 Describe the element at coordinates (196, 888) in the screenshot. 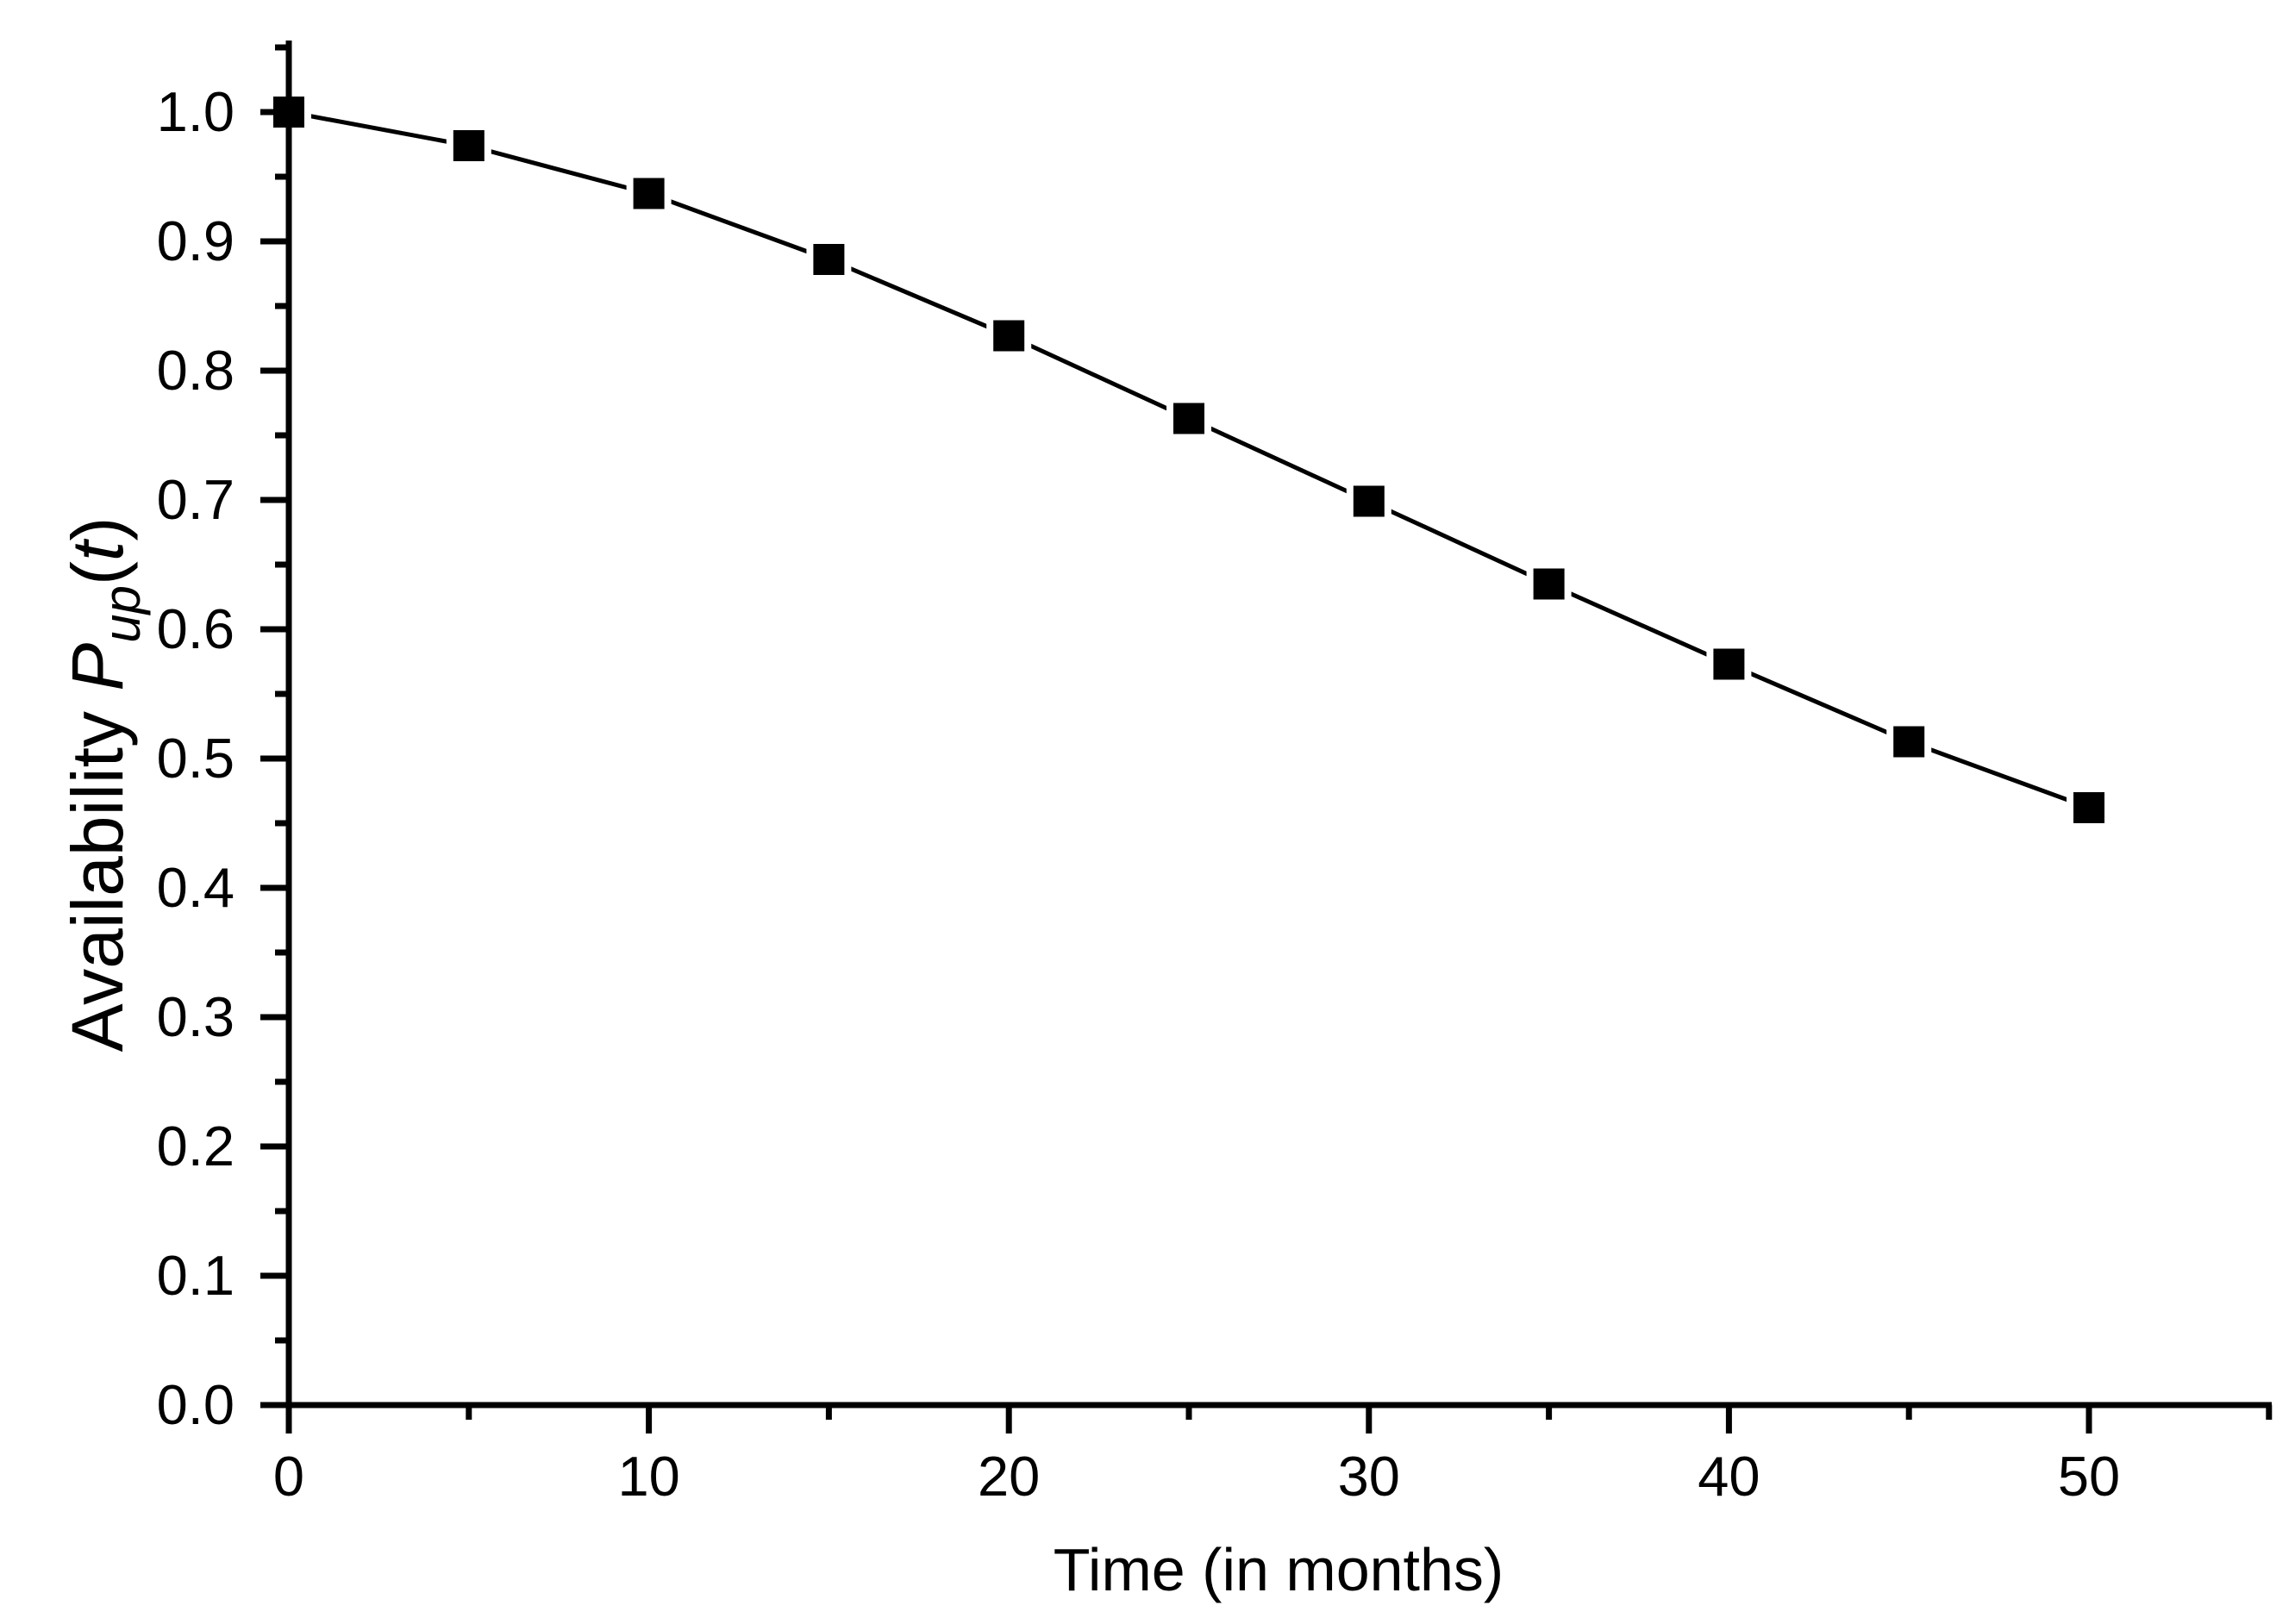

I see `y-tick-label: 0.4` at that location.